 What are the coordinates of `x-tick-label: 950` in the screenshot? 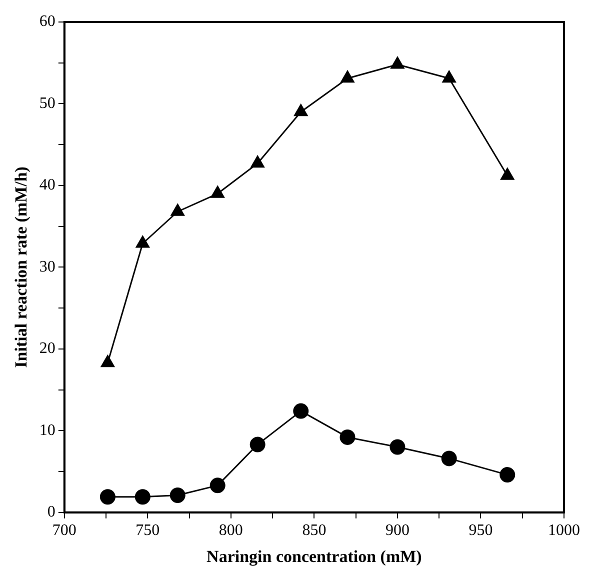 It's located at (480, 531).